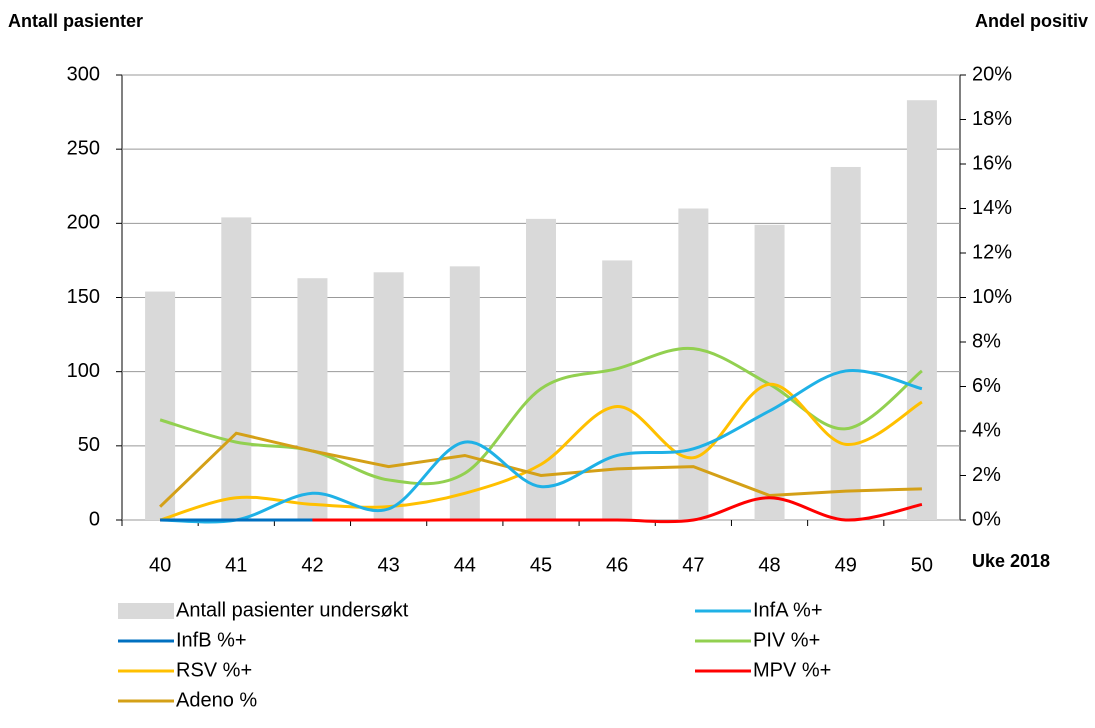 This screenshot has height=728, width=1095. Describe the element at coordinates (389, 565) in the screenshot. I see `x-tick-label: 43` at that location.